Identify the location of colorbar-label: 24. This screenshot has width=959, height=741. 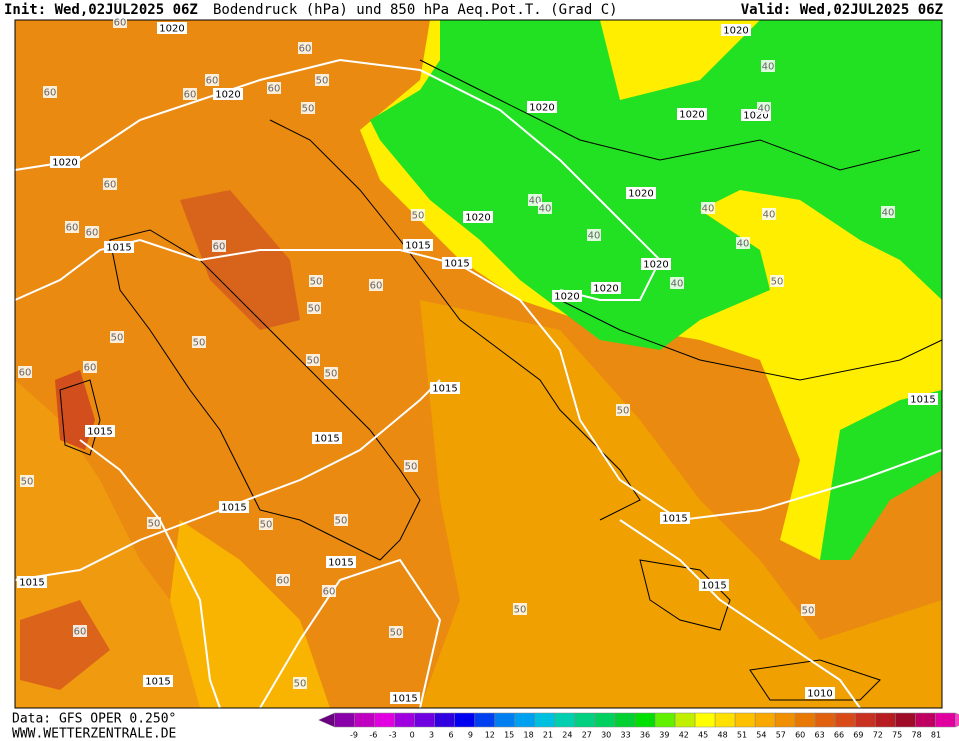
(567, 735).